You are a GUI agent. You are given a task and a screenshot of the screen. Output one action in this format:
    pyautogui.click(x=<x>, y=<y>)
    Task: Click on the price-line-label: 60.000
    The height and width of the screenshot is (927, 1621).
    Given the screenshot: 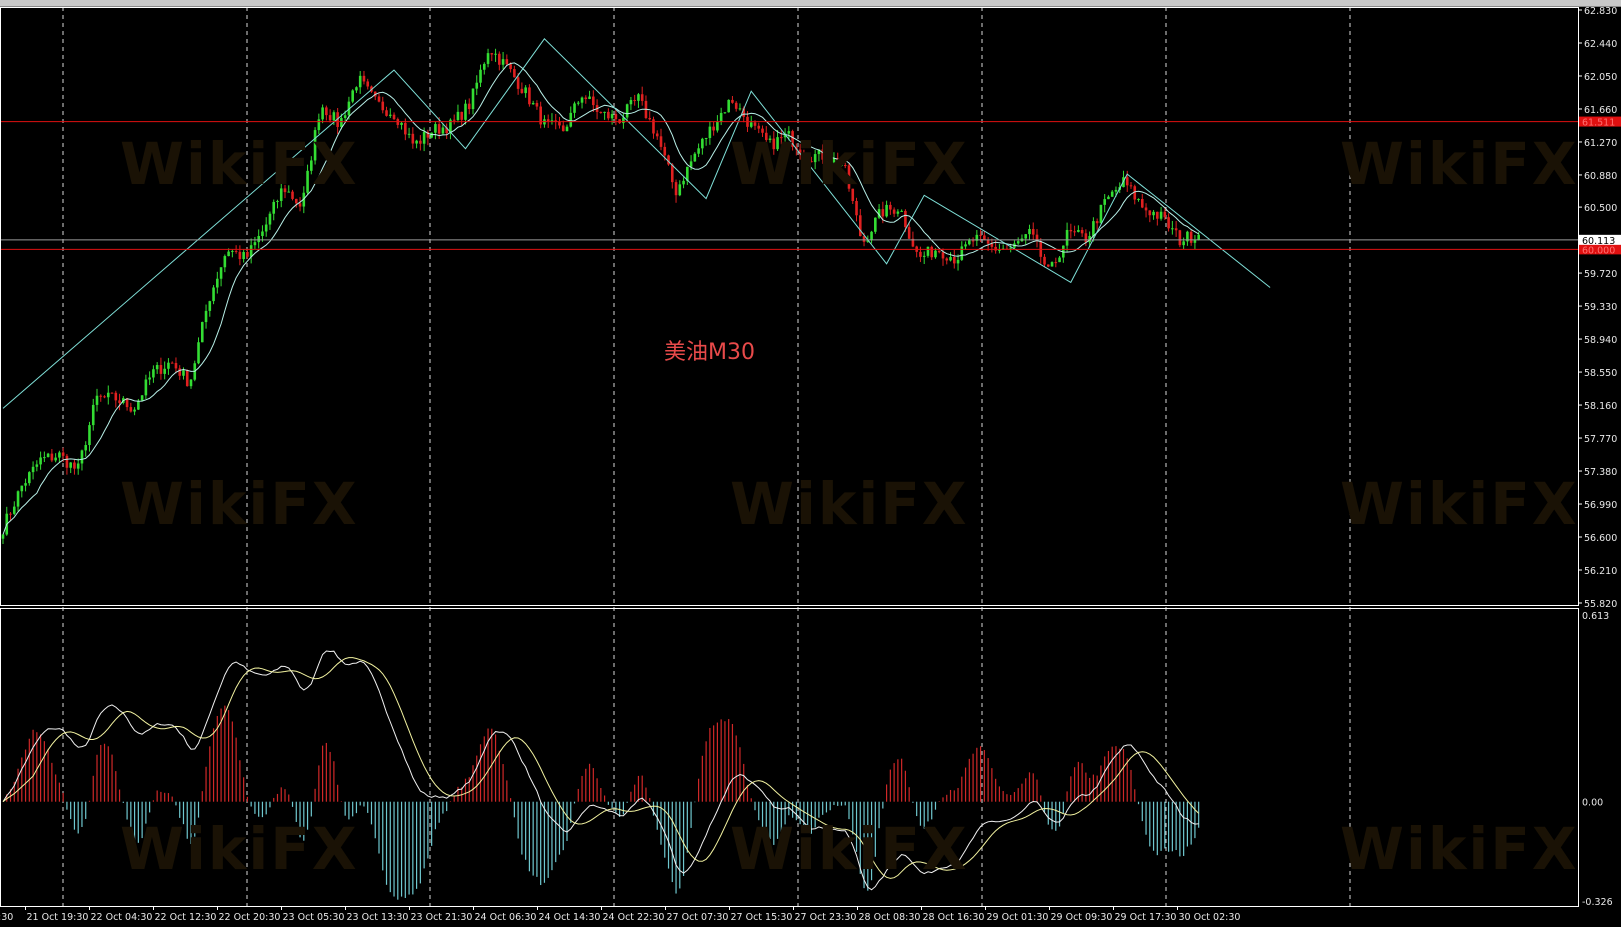 What is the action you would take?
    pyautogui.click(x=1598, y=250)
    